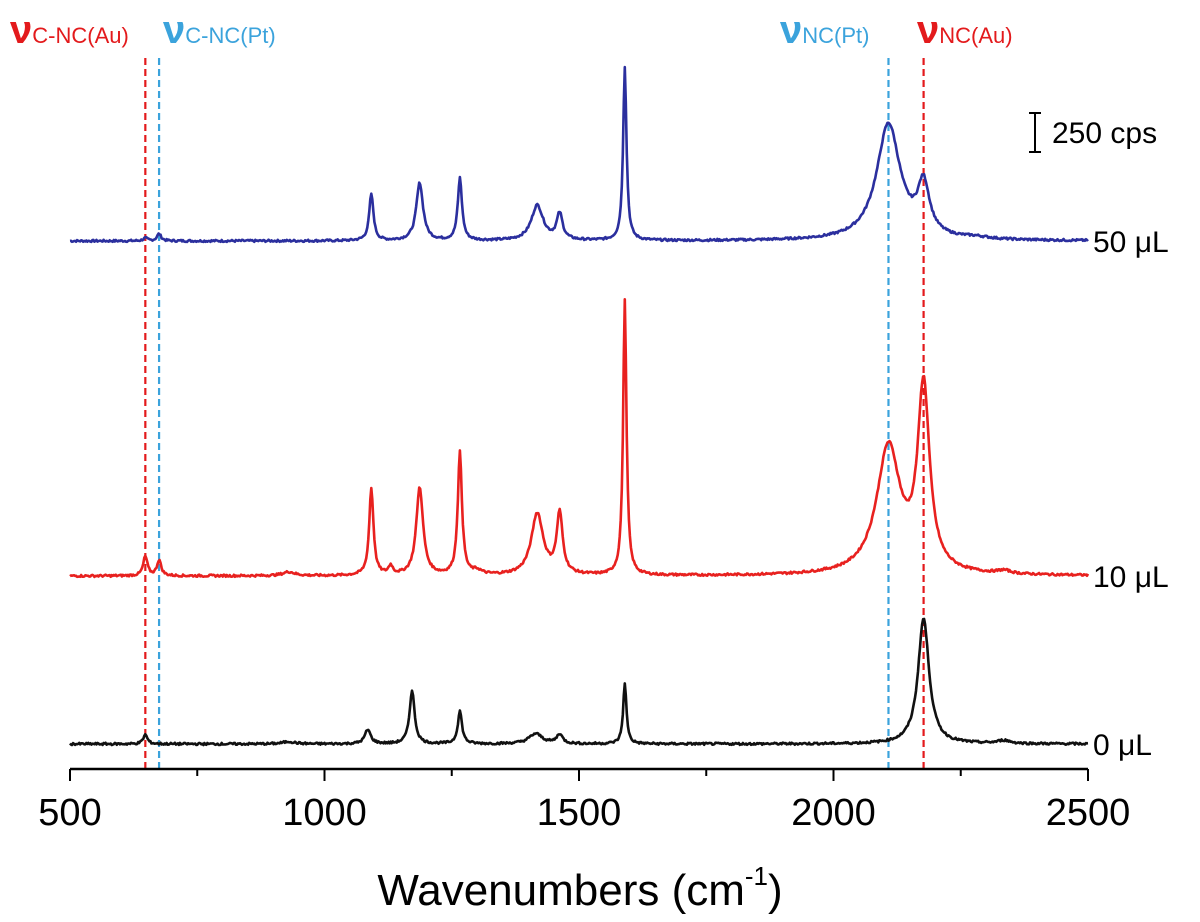 Image resolution: width=1200 pixels, height=922 pixels. Describe the element at coordinates (579, 813) in the screenshot. I see `x-tick-label: 1500` at that location.